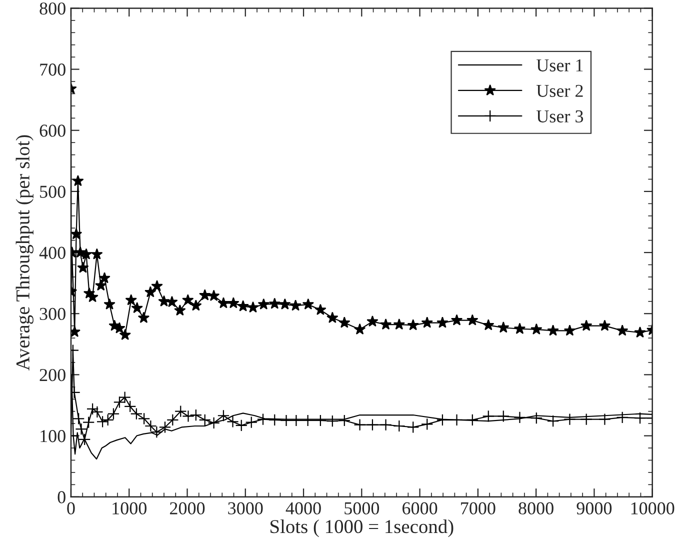 The image size is (676, 546). Describe the element at coordinates (62, 497) in the screenshot. I see `y-tick-label: 0` at that location.